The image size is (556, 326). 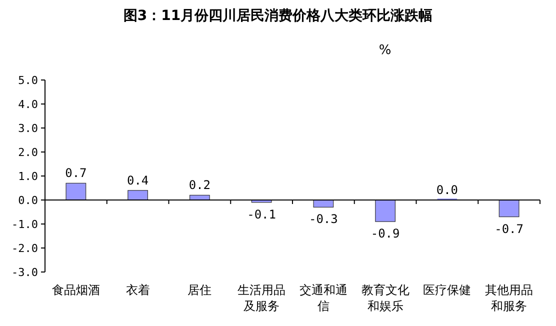 What do you see at coordinates (28, 200) in the screenshot?
I see `y-tick-label: 0.0` at bounding box center [28, 200].